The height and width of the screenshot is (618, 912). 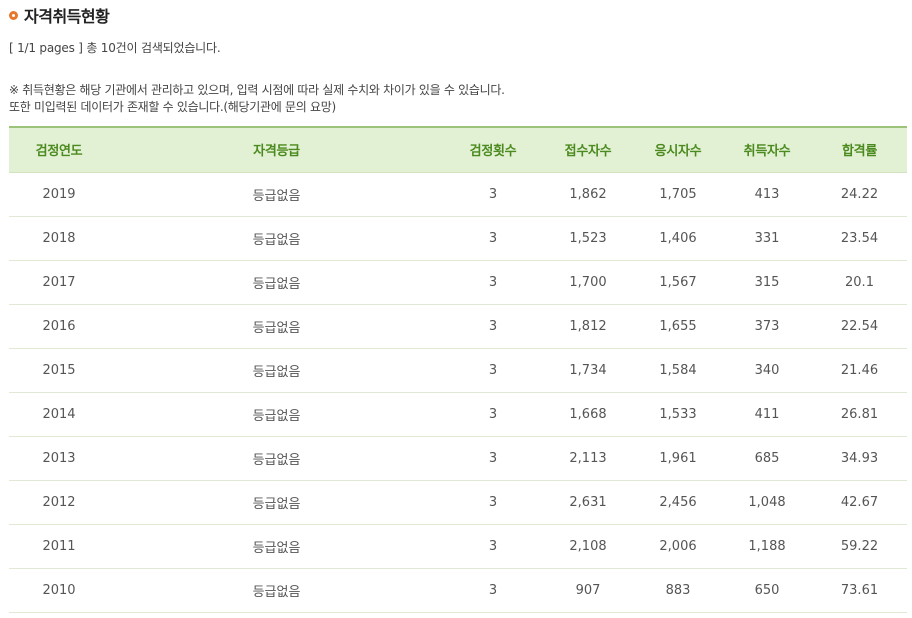 I want to click on table-cell: 1,567, so click(x=678, y=282).